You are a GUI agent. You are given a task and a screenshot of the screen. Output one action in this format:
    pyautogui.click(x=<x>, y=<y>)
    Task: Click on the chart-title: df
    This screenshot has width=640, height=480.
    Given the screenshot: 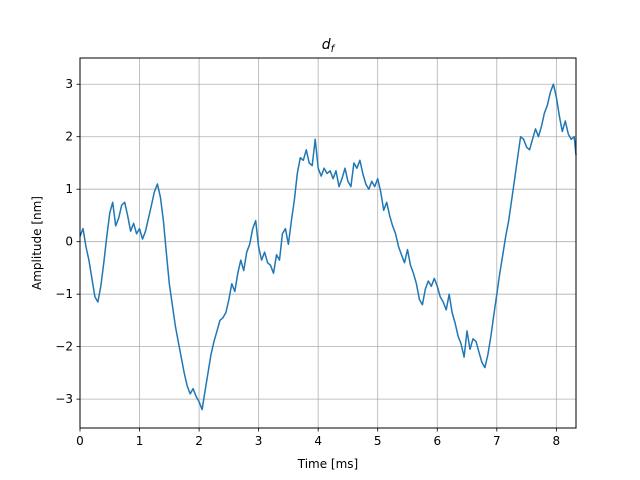 What is the action you would take?
    pyautogui.click(x=329, y=46)
    